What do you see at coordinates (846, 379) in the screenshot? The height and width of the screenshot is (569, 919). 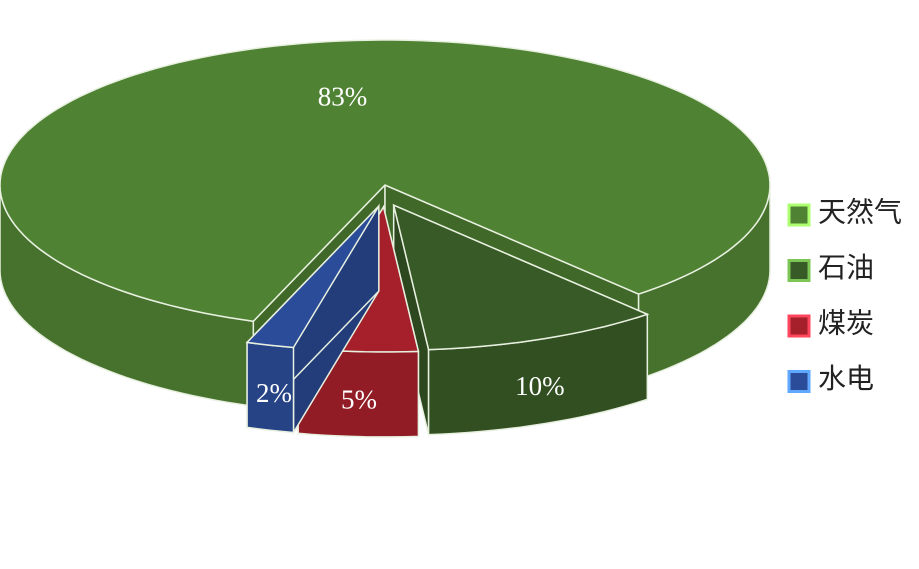 I see `legend-label: 水电` at bounding box center [846, 379].